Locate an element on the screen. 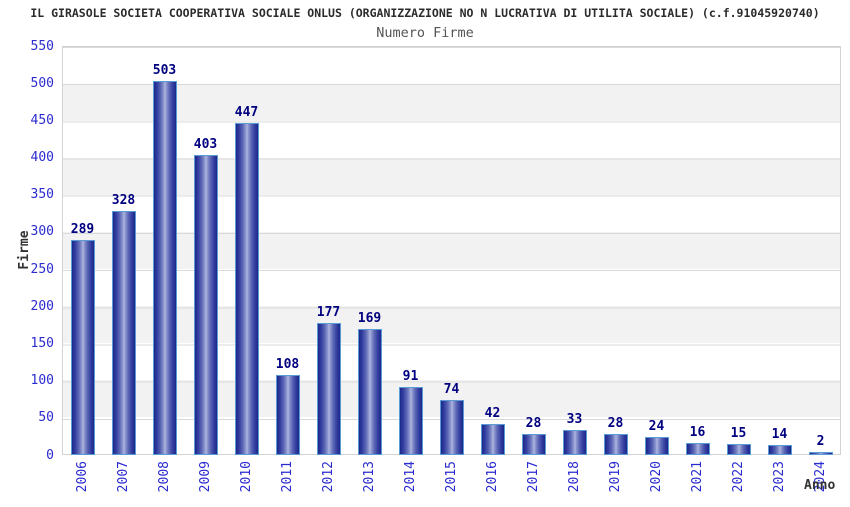 The height and width of the screenshot is (507, 850). x-tick-2019: 2019 is located at coordinates (615, 477).